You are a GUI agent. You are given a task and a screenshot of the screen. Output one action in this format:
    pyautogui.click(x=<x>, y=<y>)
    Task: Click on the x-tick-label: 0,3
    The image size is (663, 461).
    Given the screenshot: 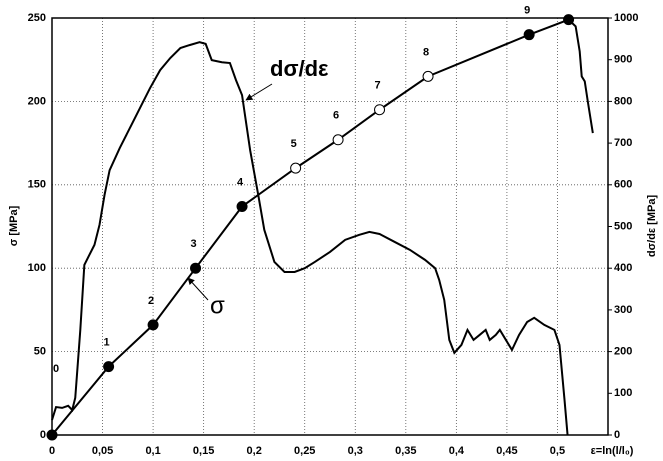 What is the action you would take?
    pyautogui.click(x=355, y=451)
    